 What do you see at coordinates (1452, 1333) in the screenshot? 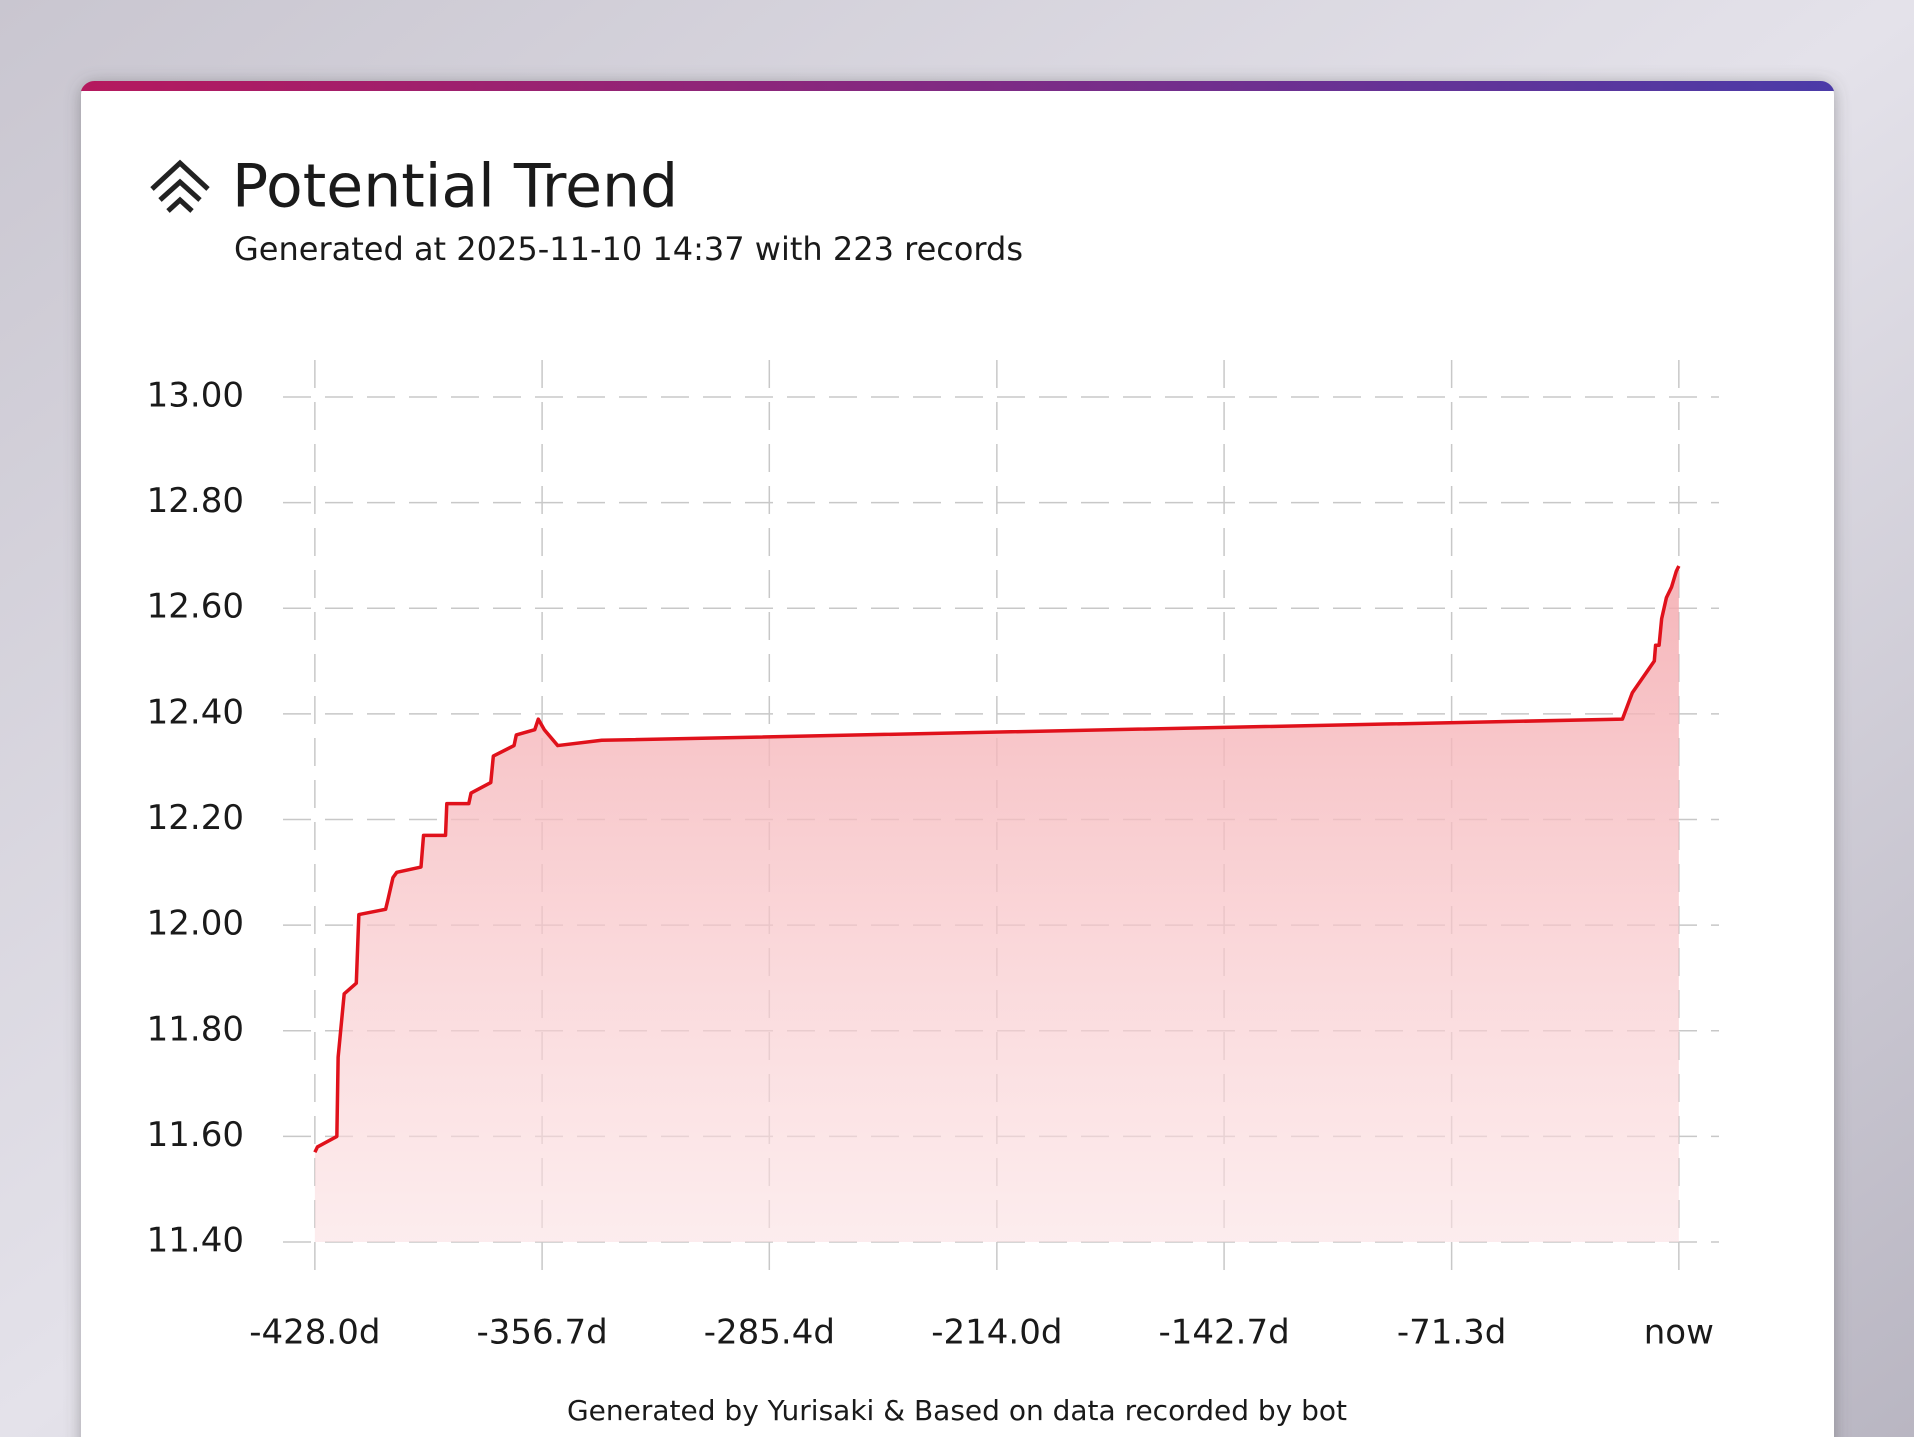
I see `x-tick-label: -71.3d` at bounding box center [1452, 1333].